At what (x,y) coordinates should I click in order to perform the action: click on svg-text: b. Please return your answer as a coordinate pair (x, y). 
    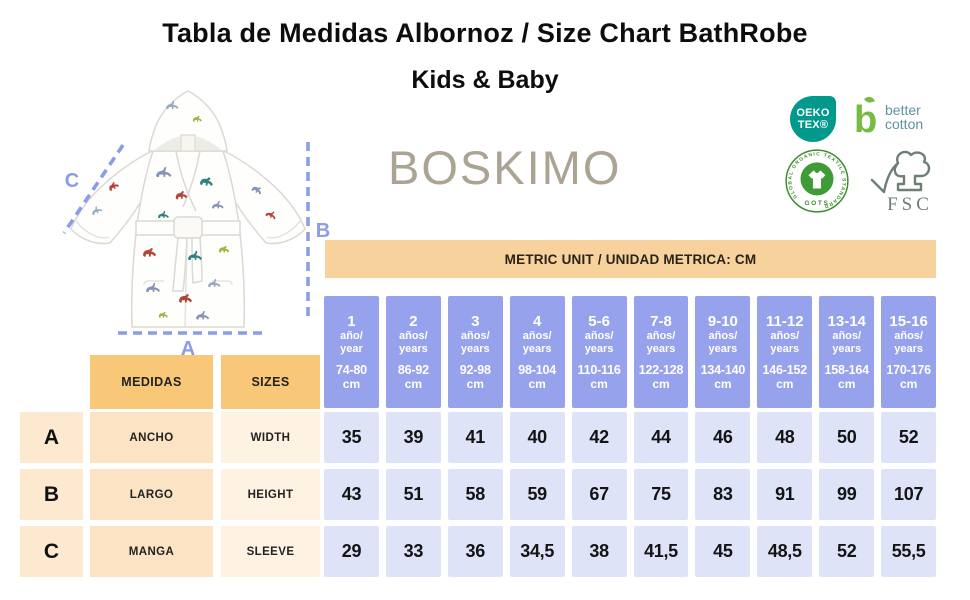
    Looking at the image, I should click on (865, 118).